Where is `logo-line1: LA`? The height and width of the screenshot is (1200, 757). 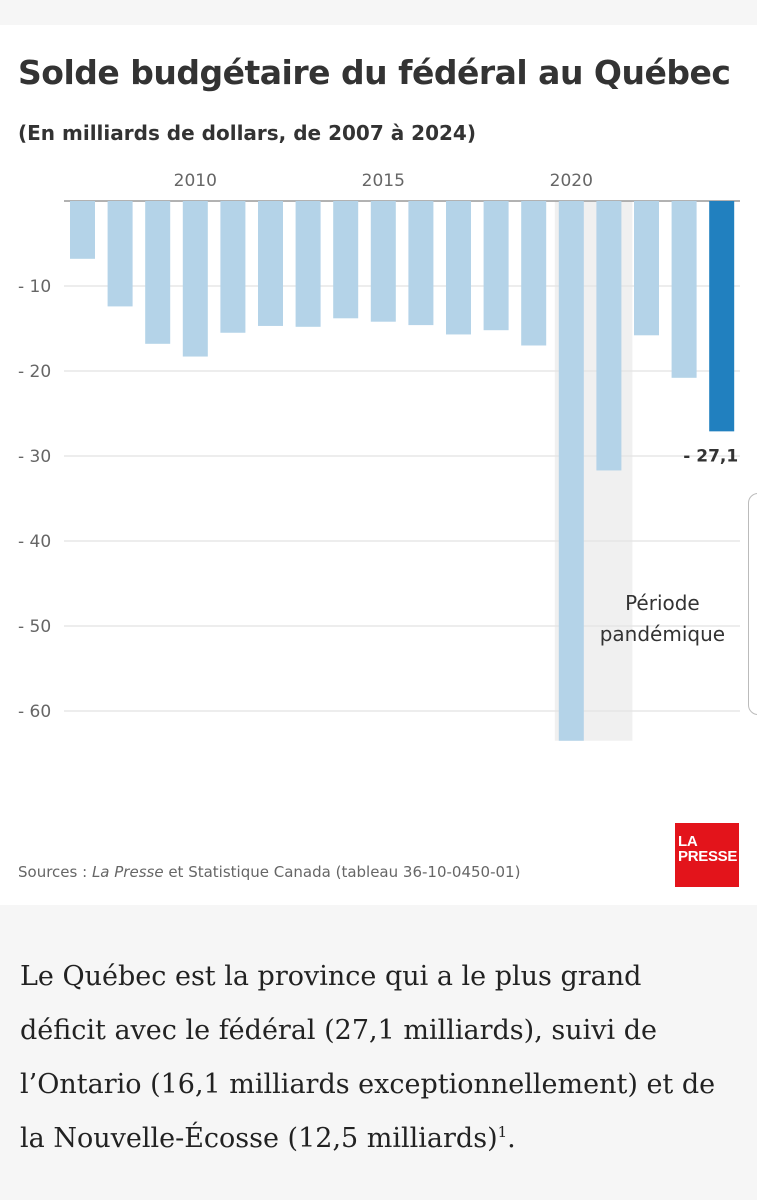
logo-line1: LA is located at coordinates (688, 841).